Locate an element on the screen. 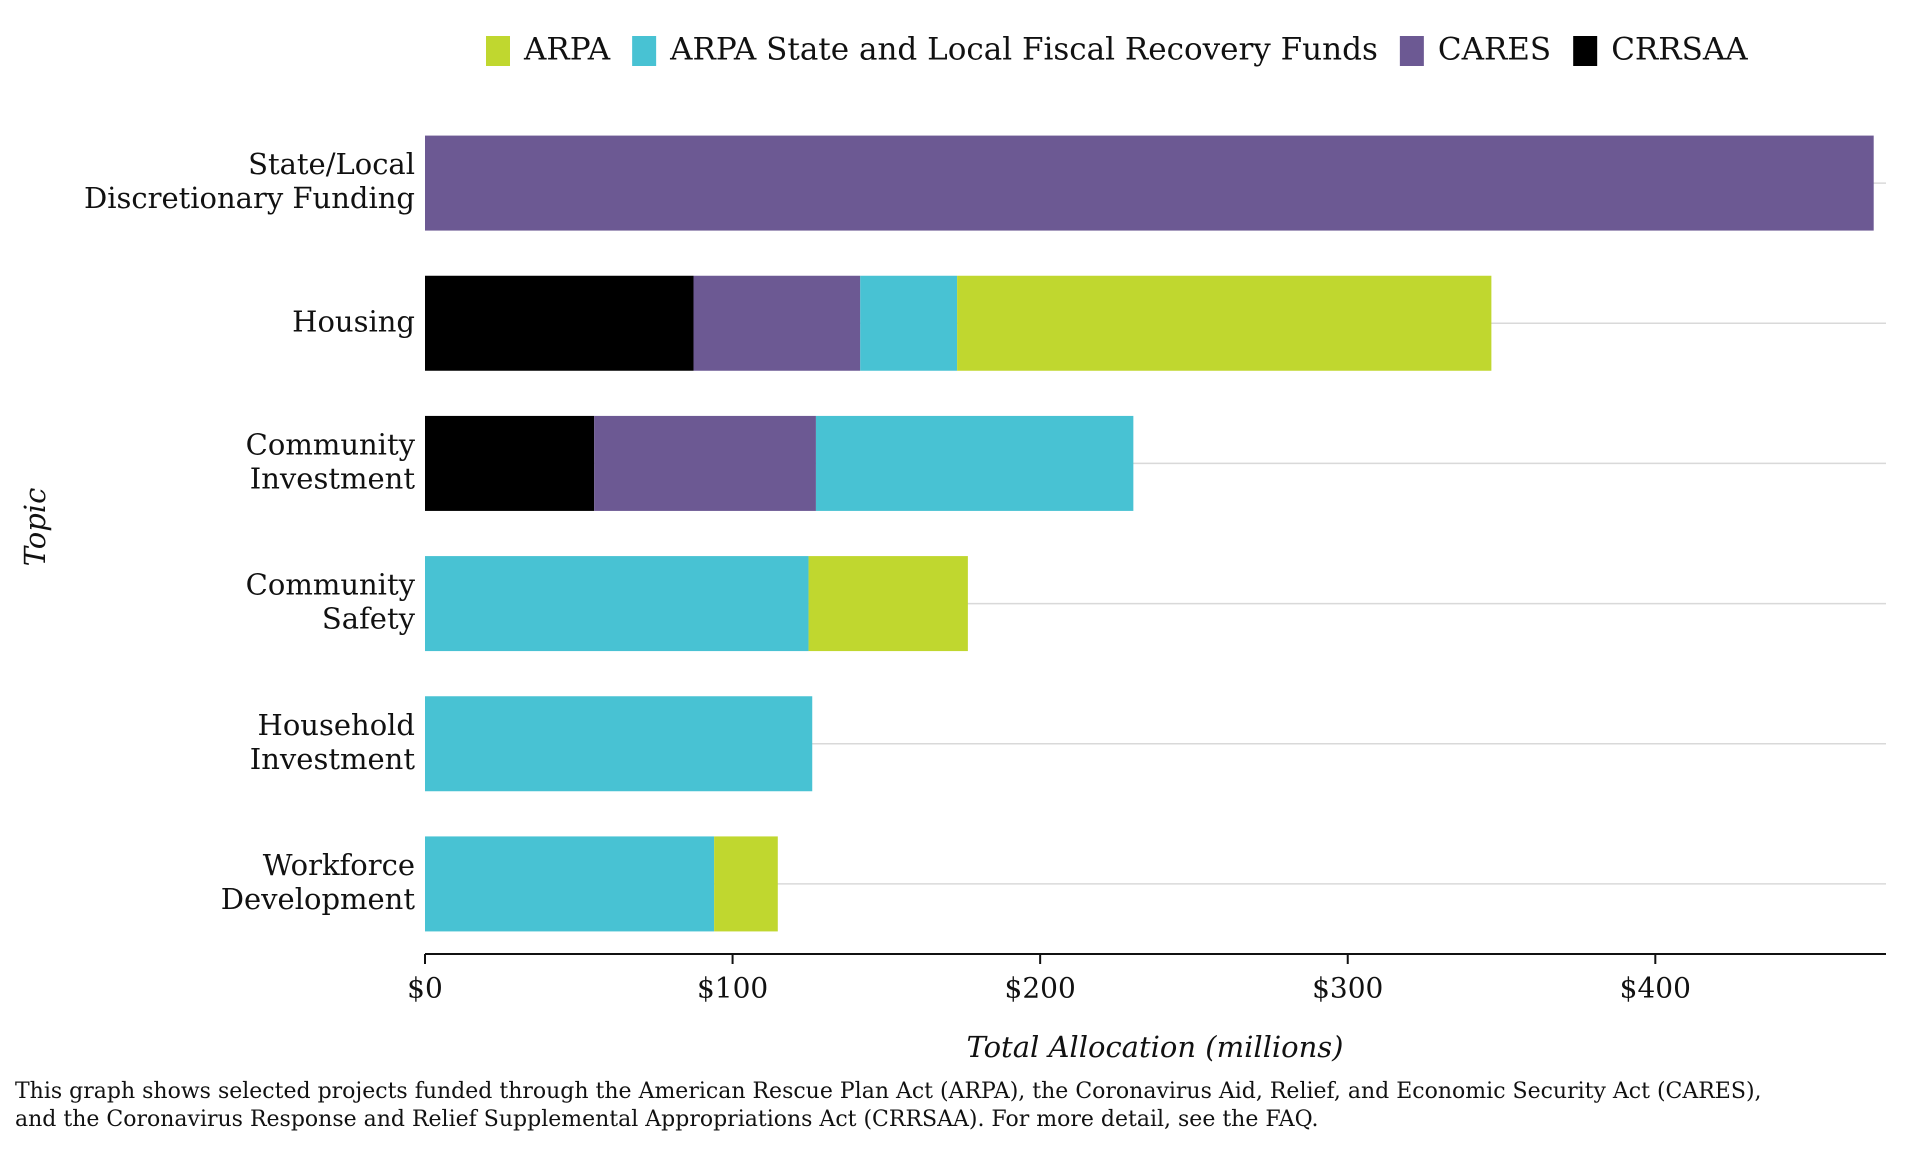 Image resolution: width=1920 pixels, height=1152 pixels. x-tick-label: $0 is located at coordinates (425, 988).